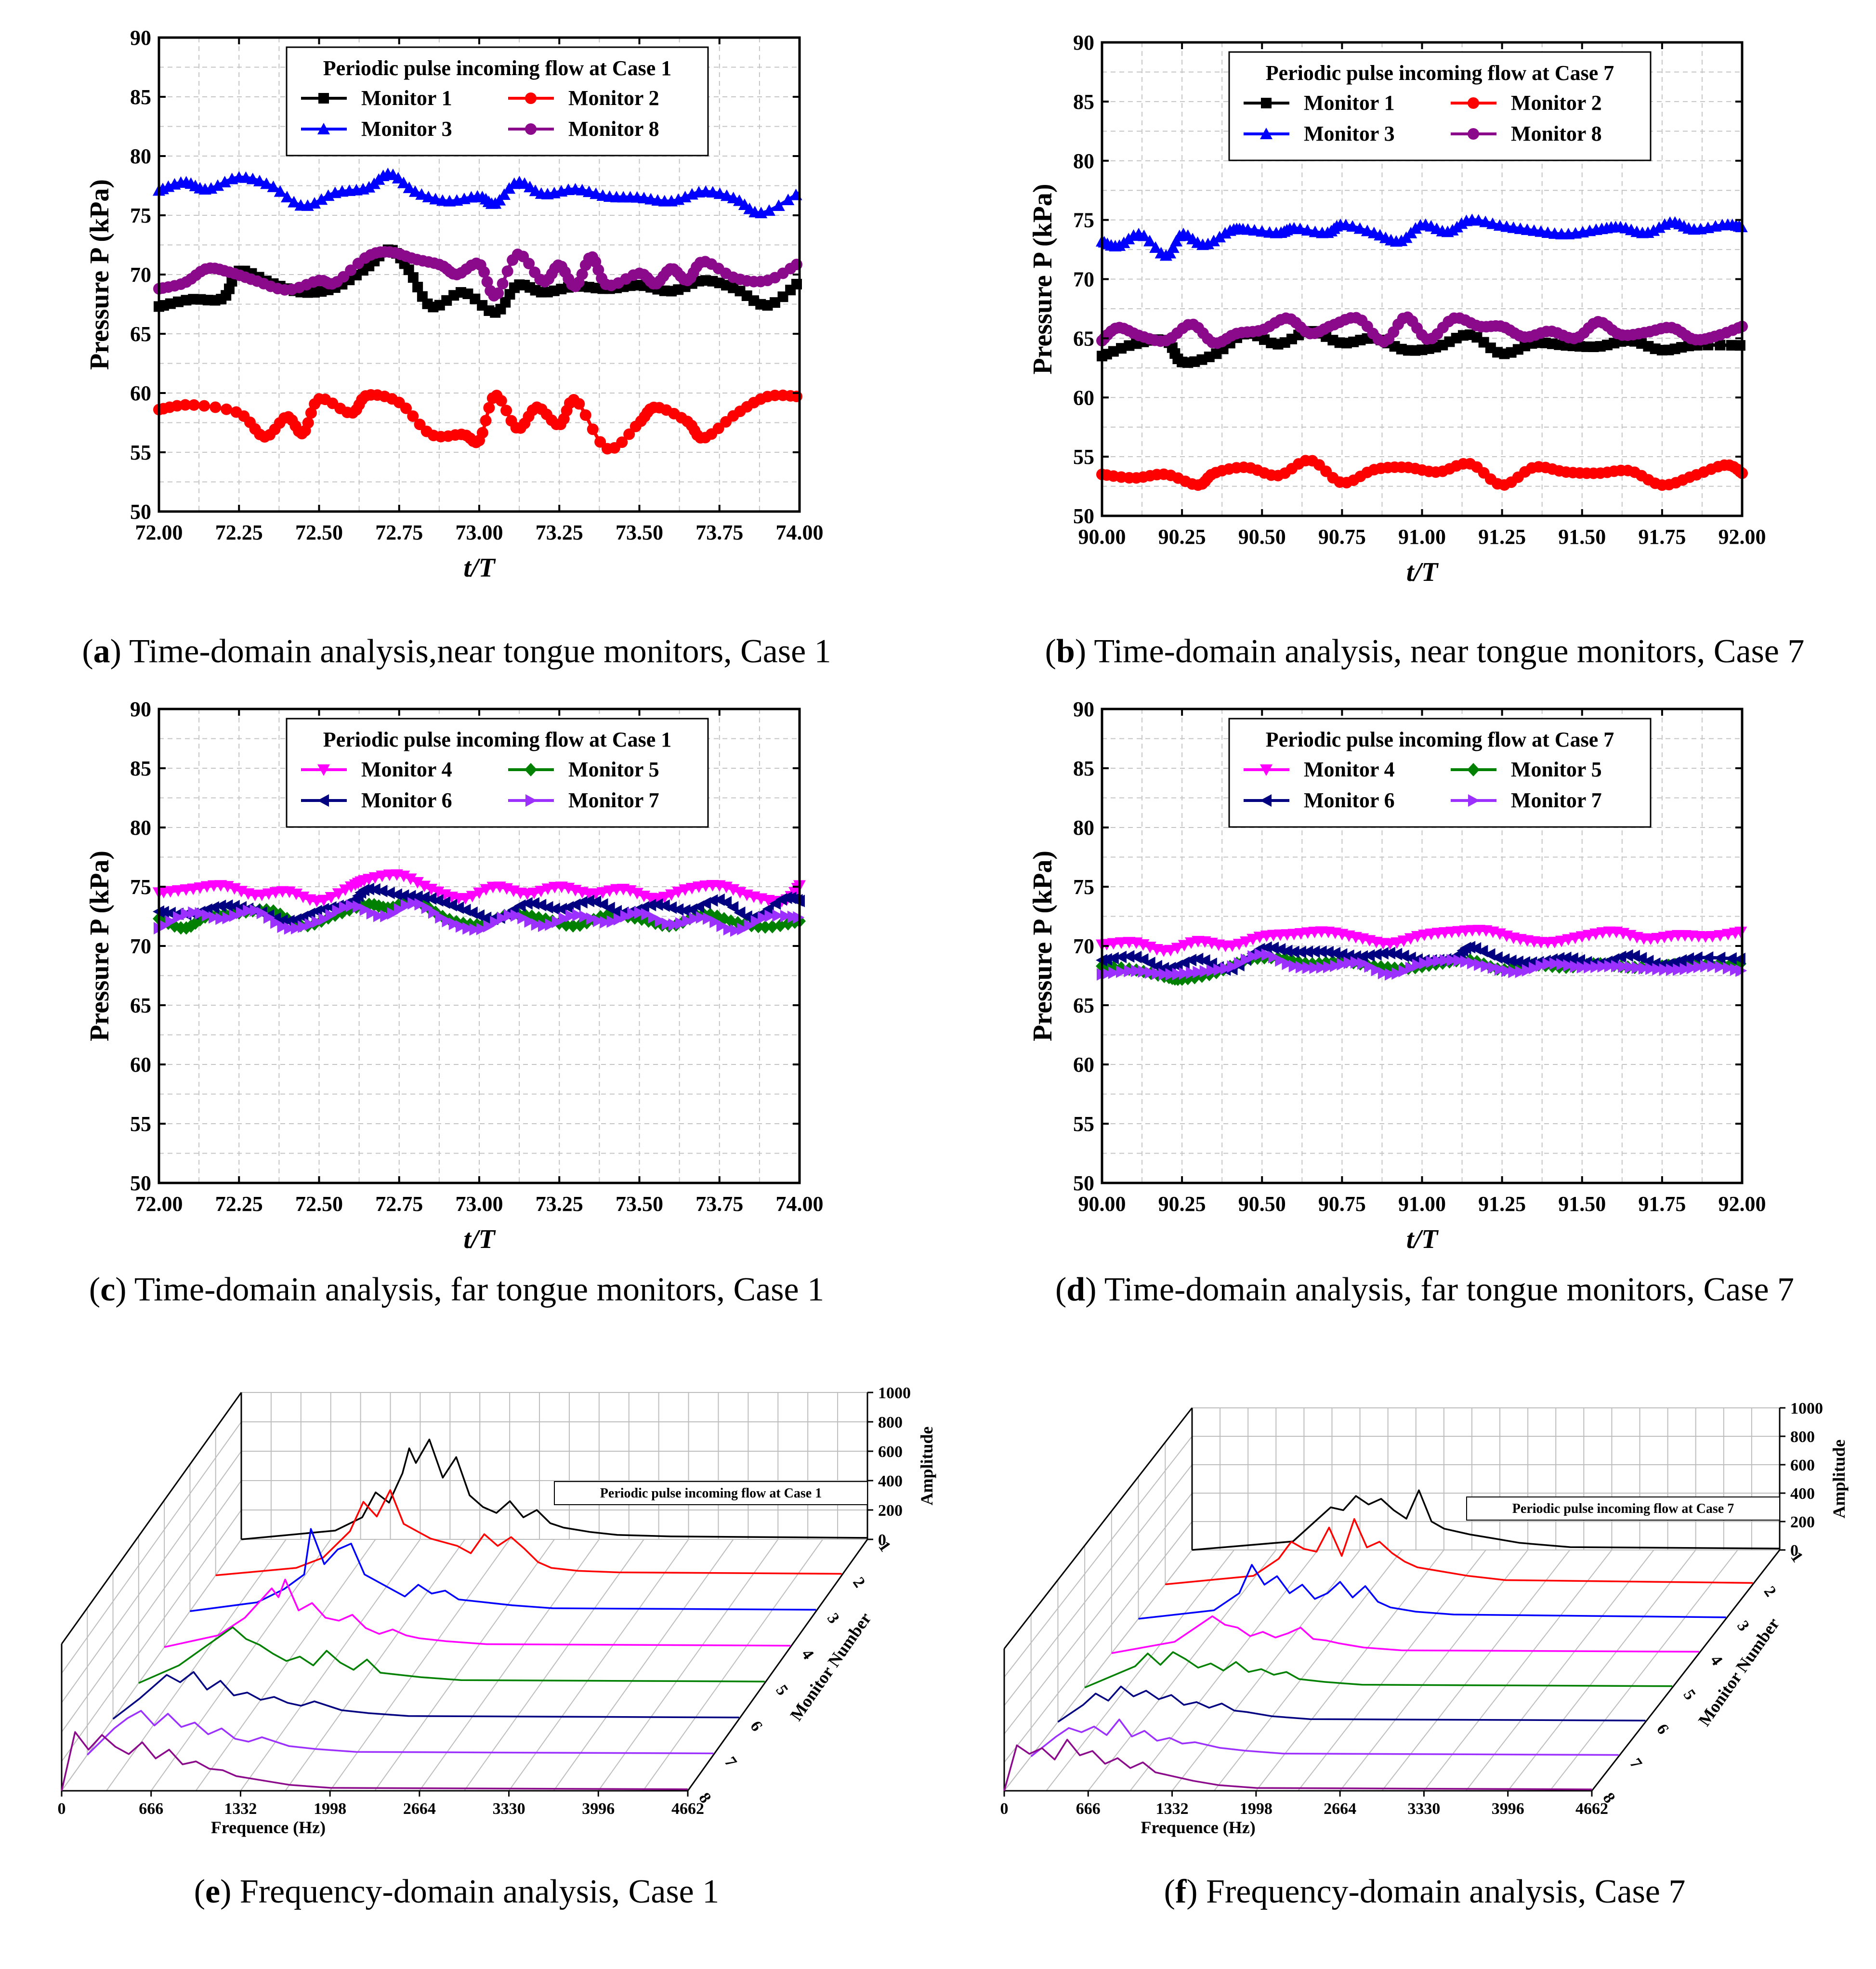 This screenshot has height=1969, width=1876. What do you see at coordinates (613, 800) in the screenshot?
I see `legend-item-label: Monitor 7` at bounding box center [613, 800].